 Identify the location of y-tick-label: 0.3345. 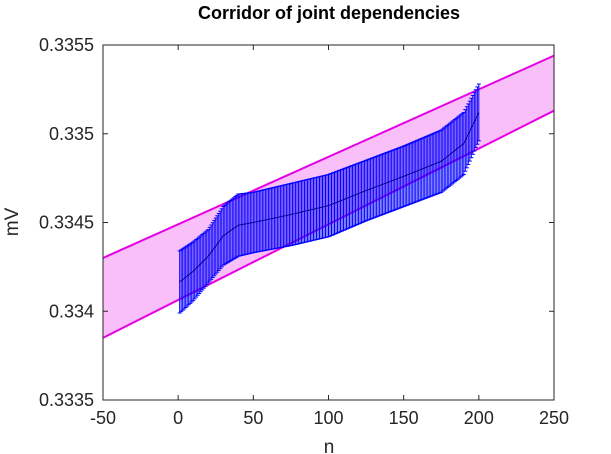
(66, 223).